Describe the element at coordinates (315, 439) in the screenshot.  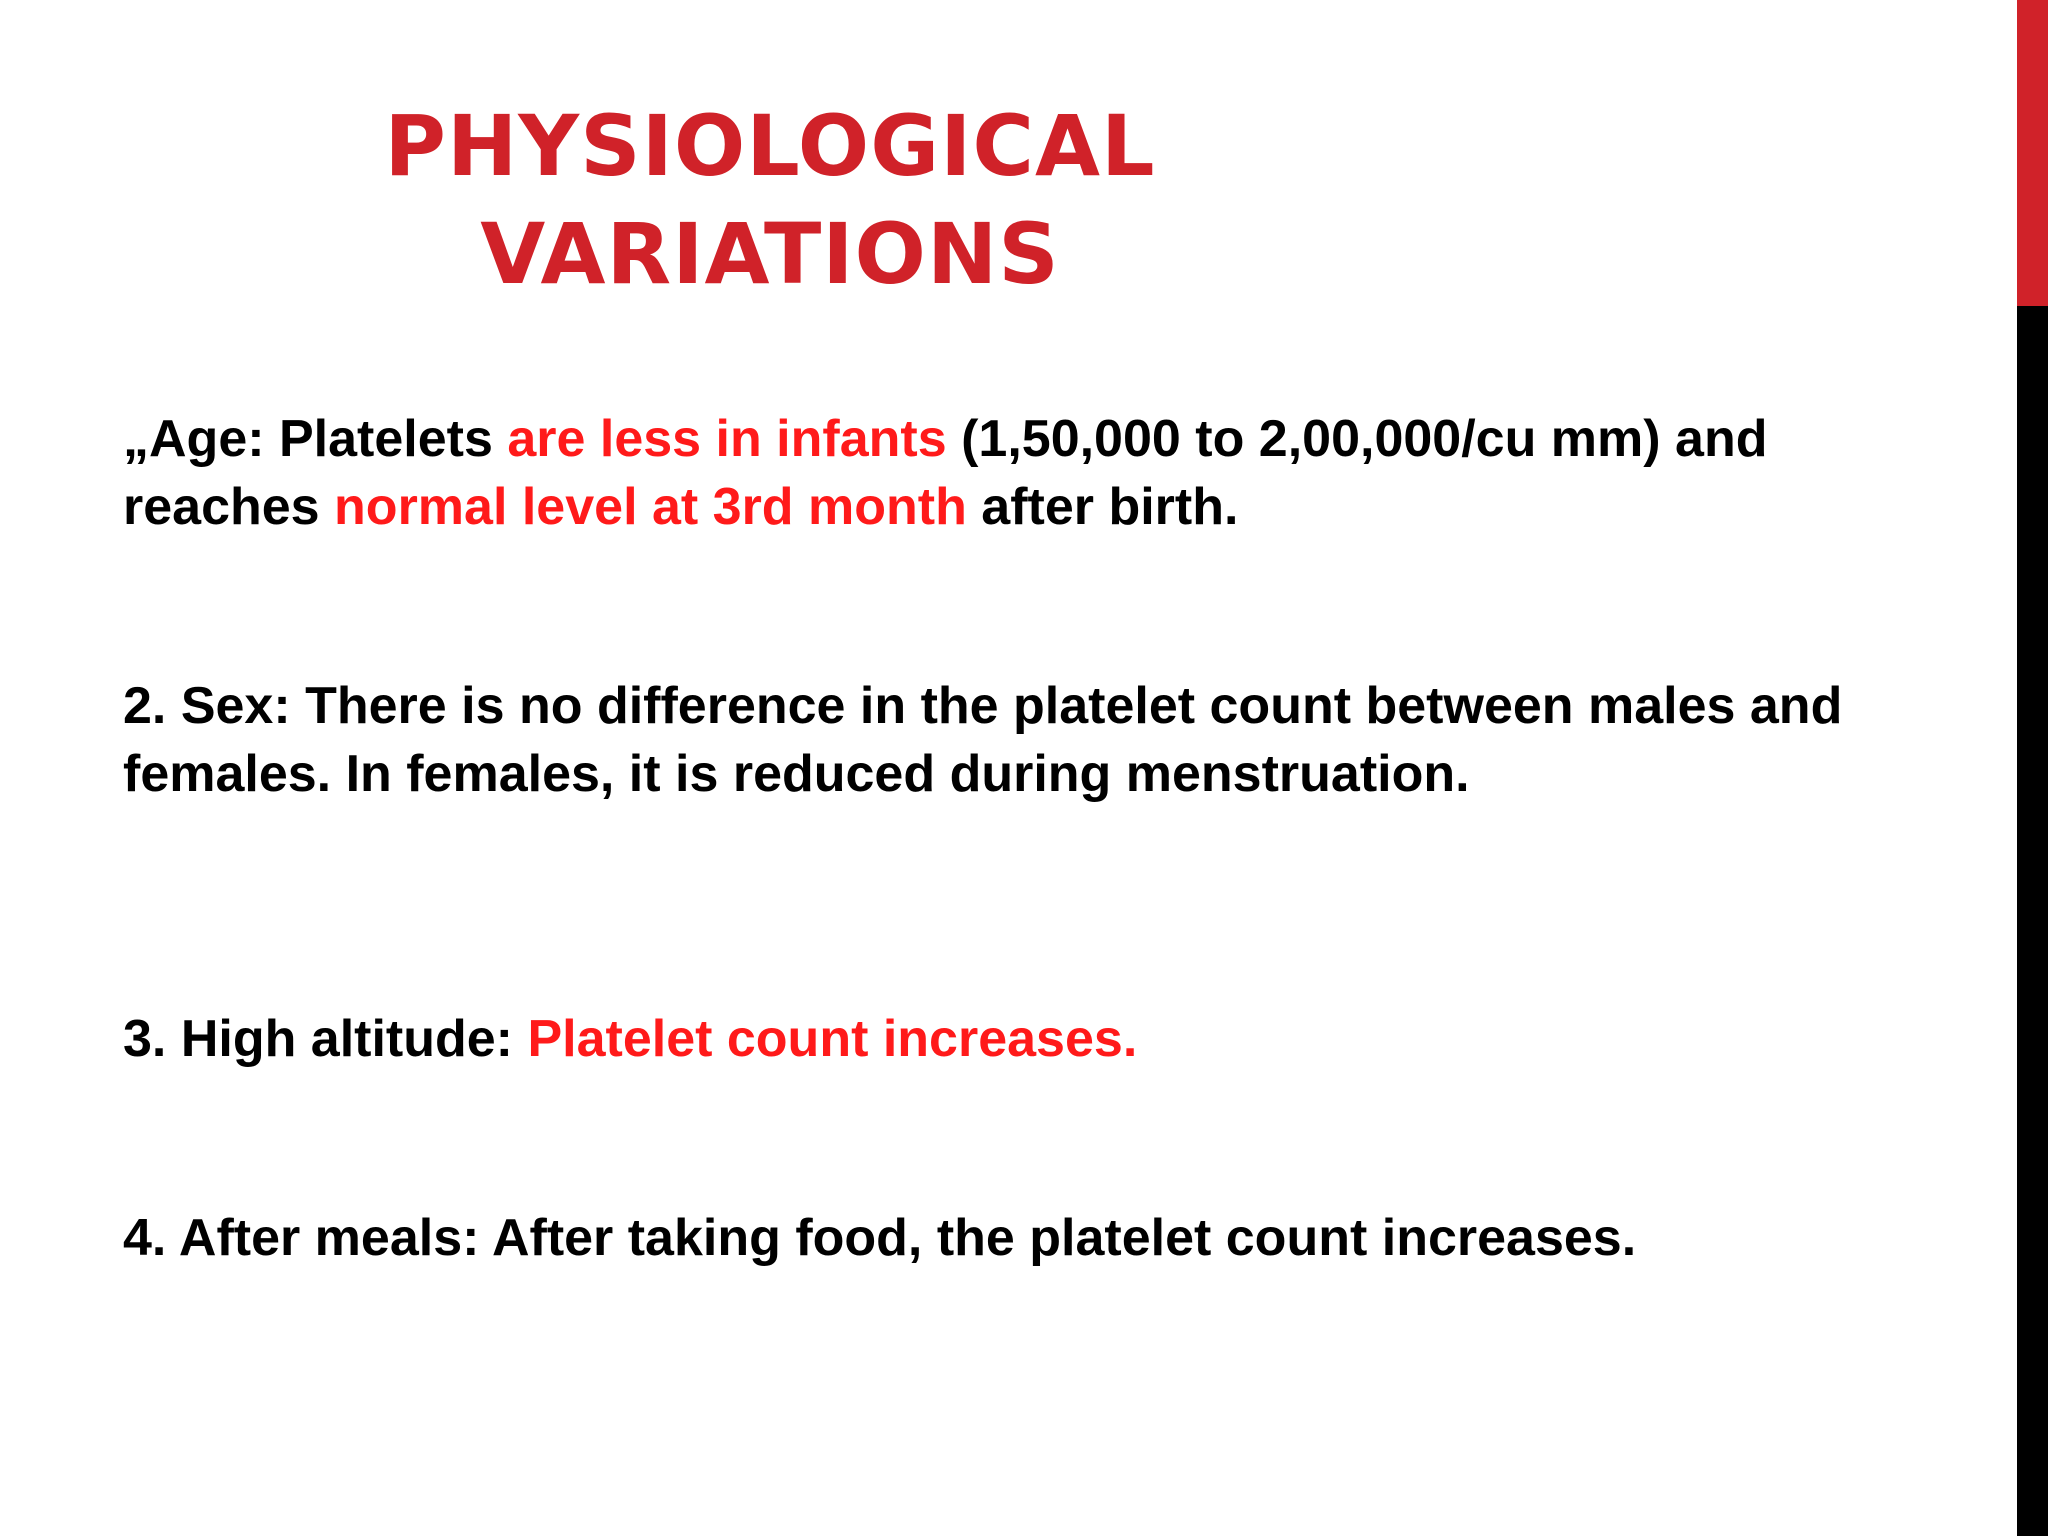
I see `point-age-text-1: „Age: Platelets` at that location.